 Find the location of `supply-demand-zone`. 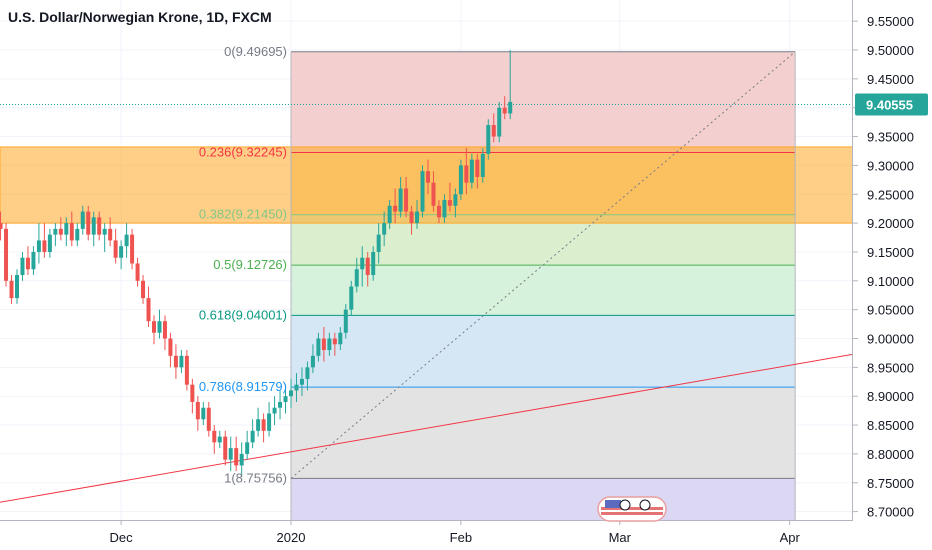

supply-demand-zone is located at coordinates (427, 185).